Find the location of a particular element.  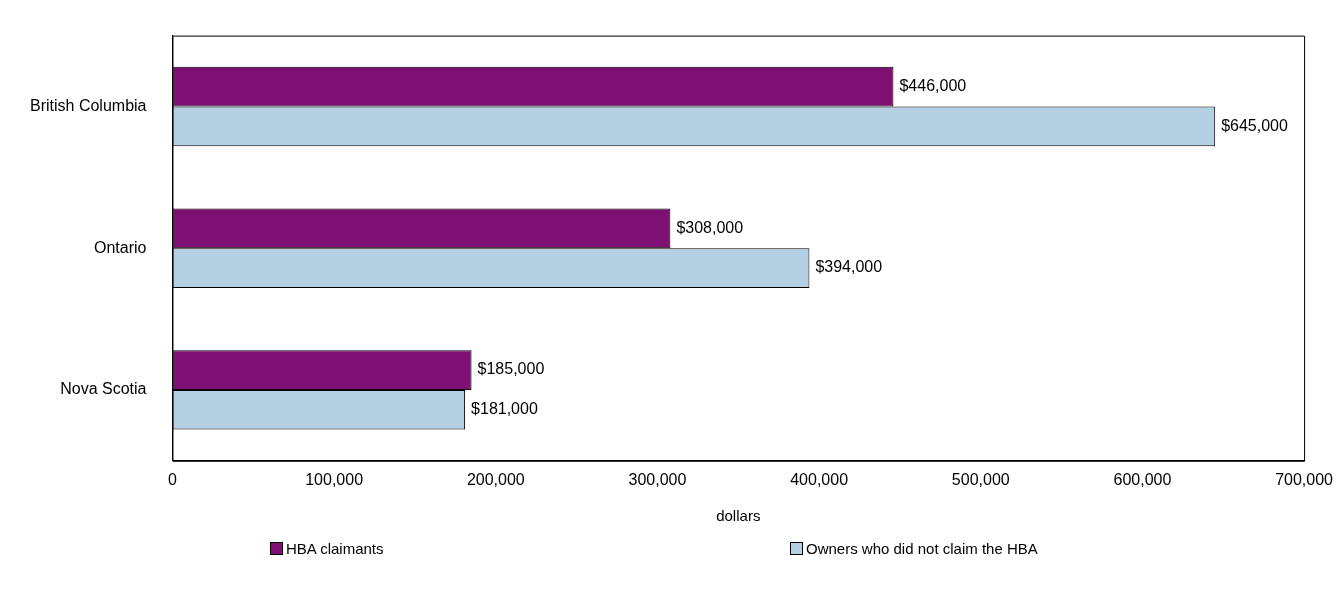

y-tick-label: British Columbia is located at coordinates (88, 105).